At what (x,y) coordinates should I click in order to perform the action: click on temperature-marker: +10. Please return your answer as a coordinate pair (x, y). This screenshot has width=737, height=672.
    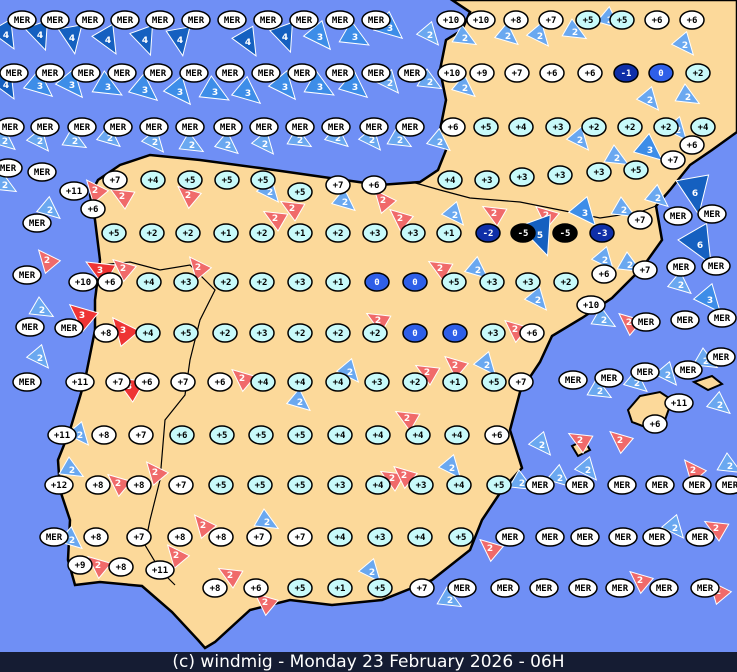
    Looking at the image, I should click on (452, 73).